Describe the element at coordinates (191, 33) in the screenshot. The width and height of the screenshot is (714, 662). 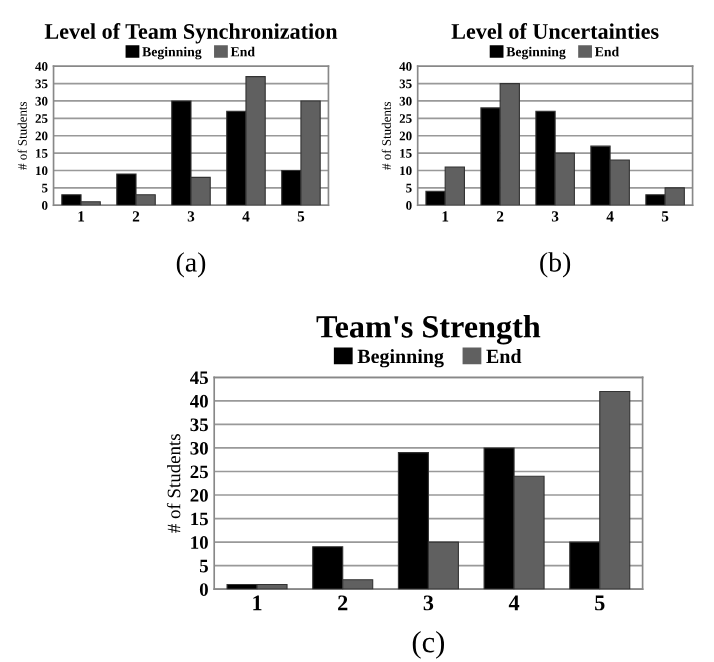
I see `chart-title: Level of Team Synchronization` at that location.